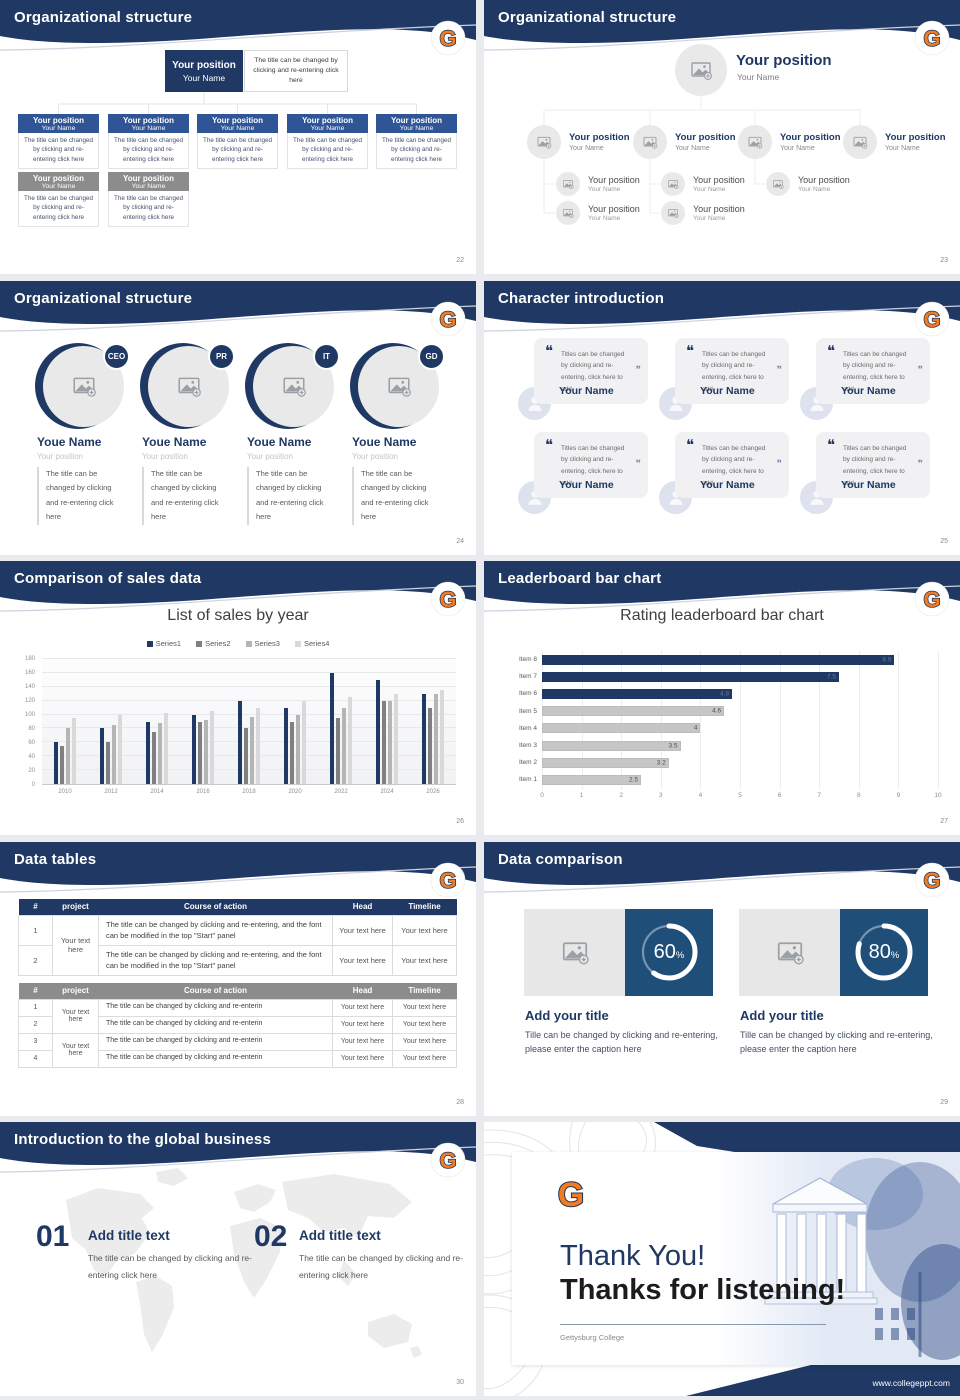 The height and width of the screenshot is (1400, 960). What do you see at coordinates (460, 541) in the screenshot?
I see `page-number: 24` at bounding box center [460, 541].